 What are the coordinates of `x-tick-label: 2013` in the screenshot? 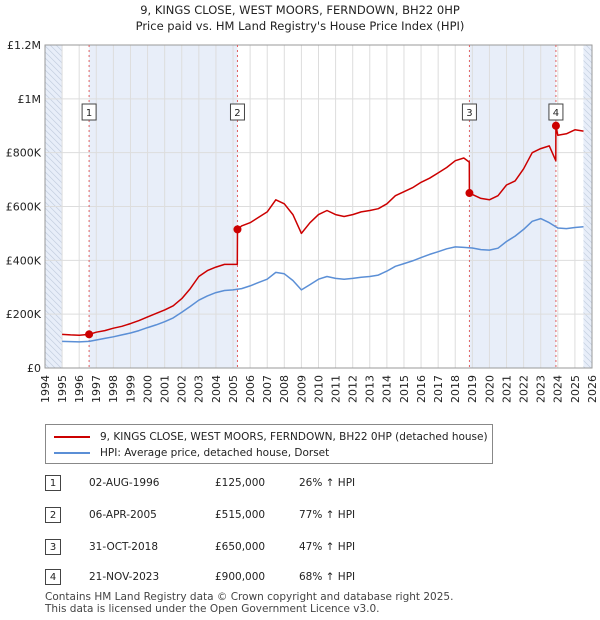 It's located at (370, 389).